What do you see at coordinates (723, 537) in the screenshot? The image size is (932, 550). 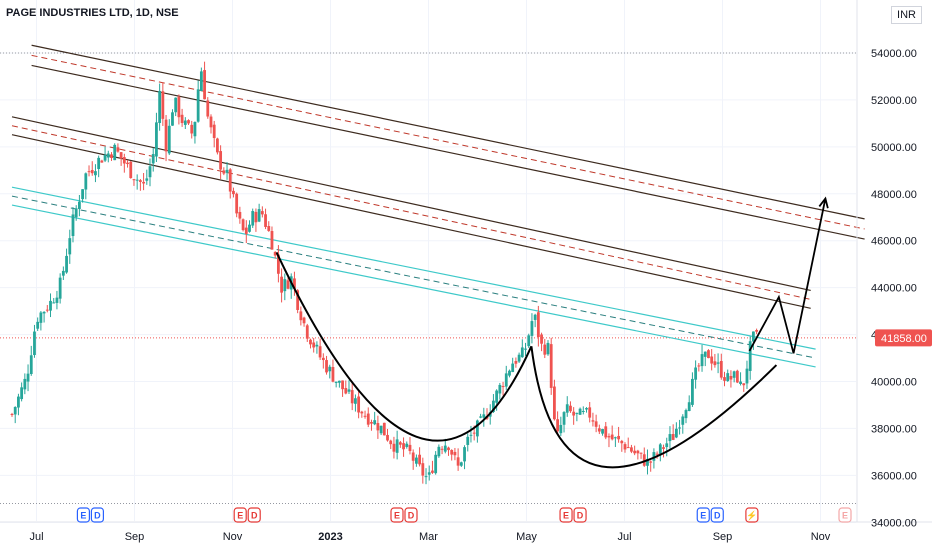 I see `time-tick-label: Sep` at bounding box center [723, 537].